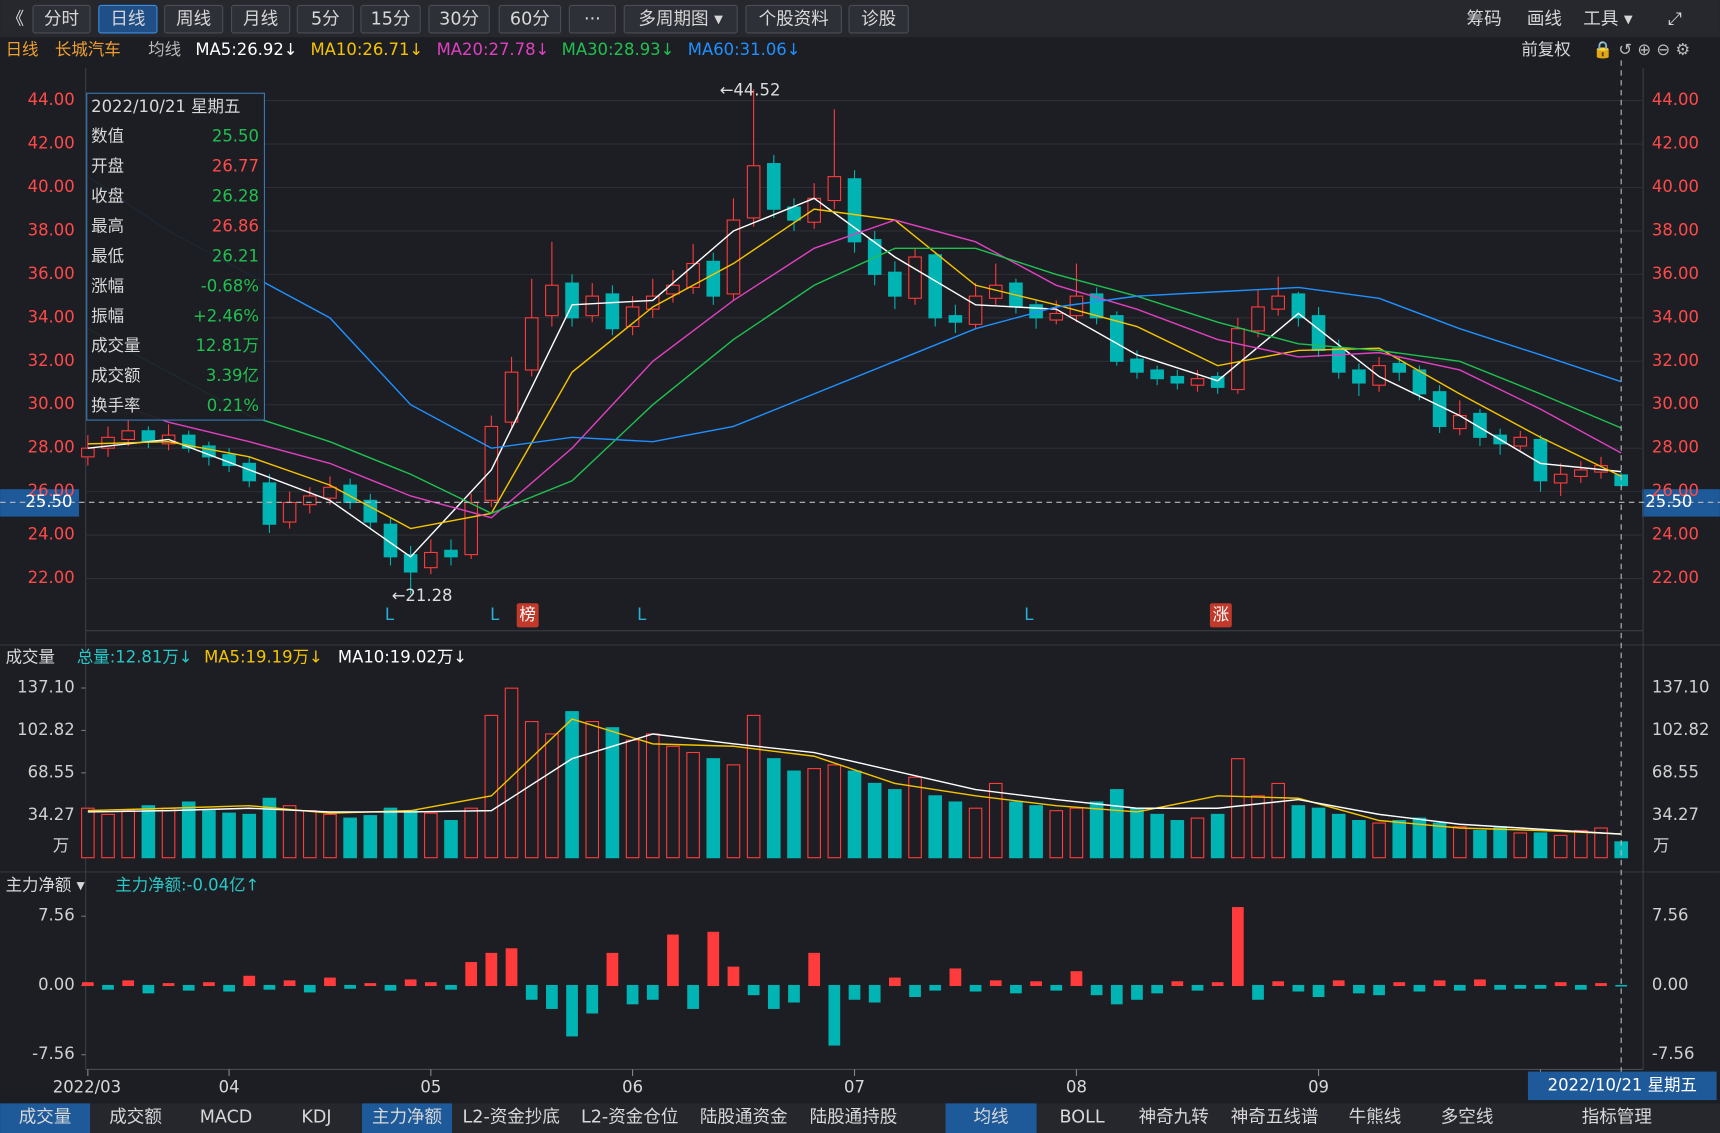 The height and width of the screenshot is (1133, 1720). I want to click on toolbar-right-item: 筹码, so click(1484, 20).